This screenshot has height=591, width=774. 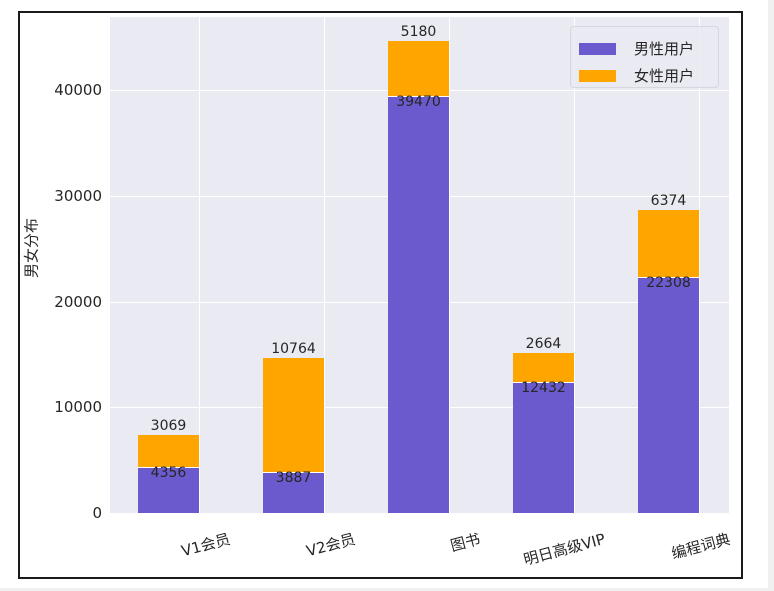 What do you see at coordinates (293, 349) in the screenshot?
I see `female-value-label: 10764` at bounding box center [293, 349].